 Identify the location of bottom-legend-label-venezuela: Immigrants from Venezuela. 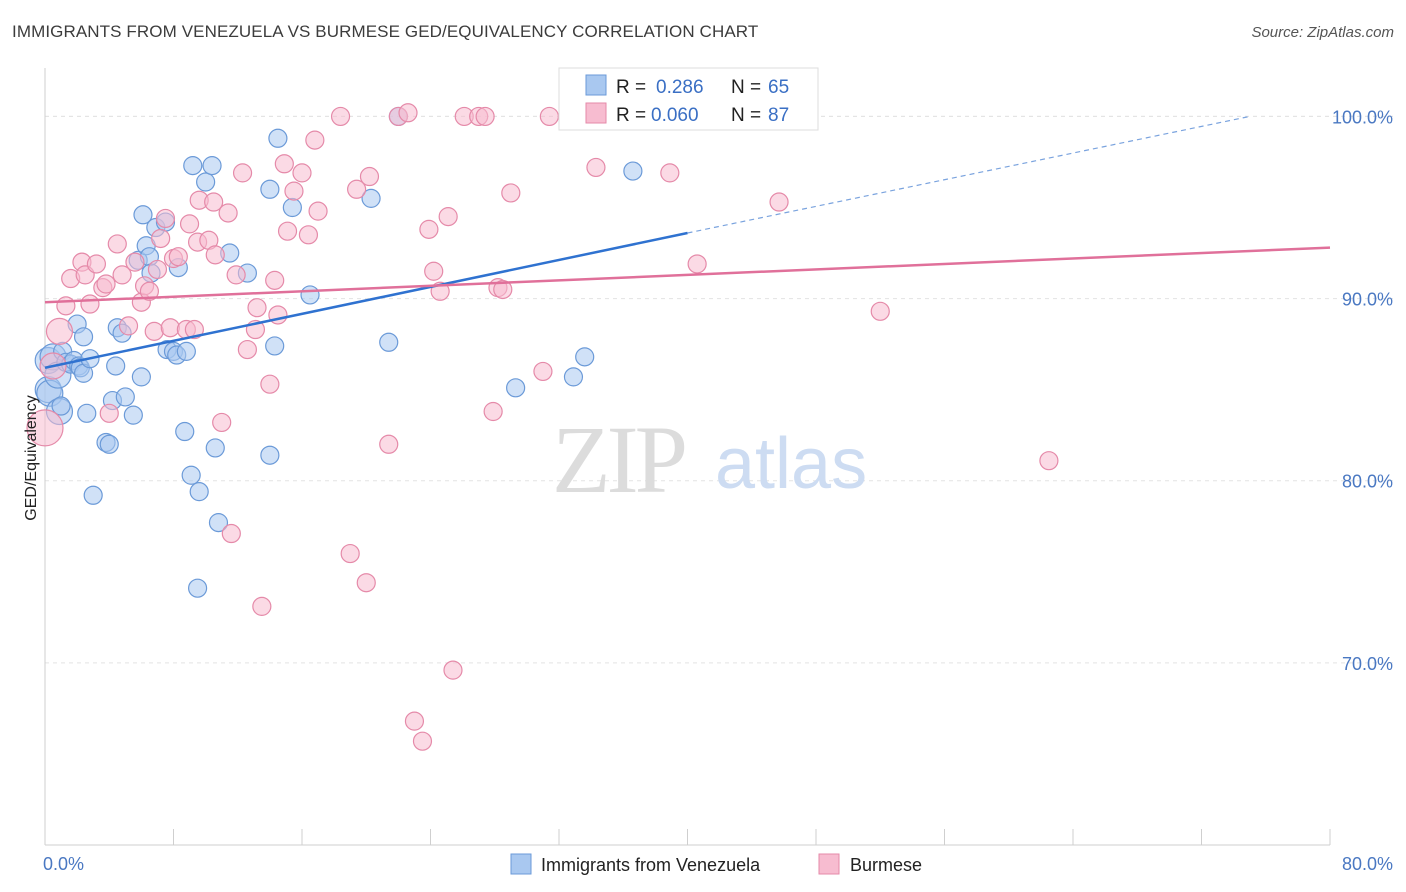
(651, 865).